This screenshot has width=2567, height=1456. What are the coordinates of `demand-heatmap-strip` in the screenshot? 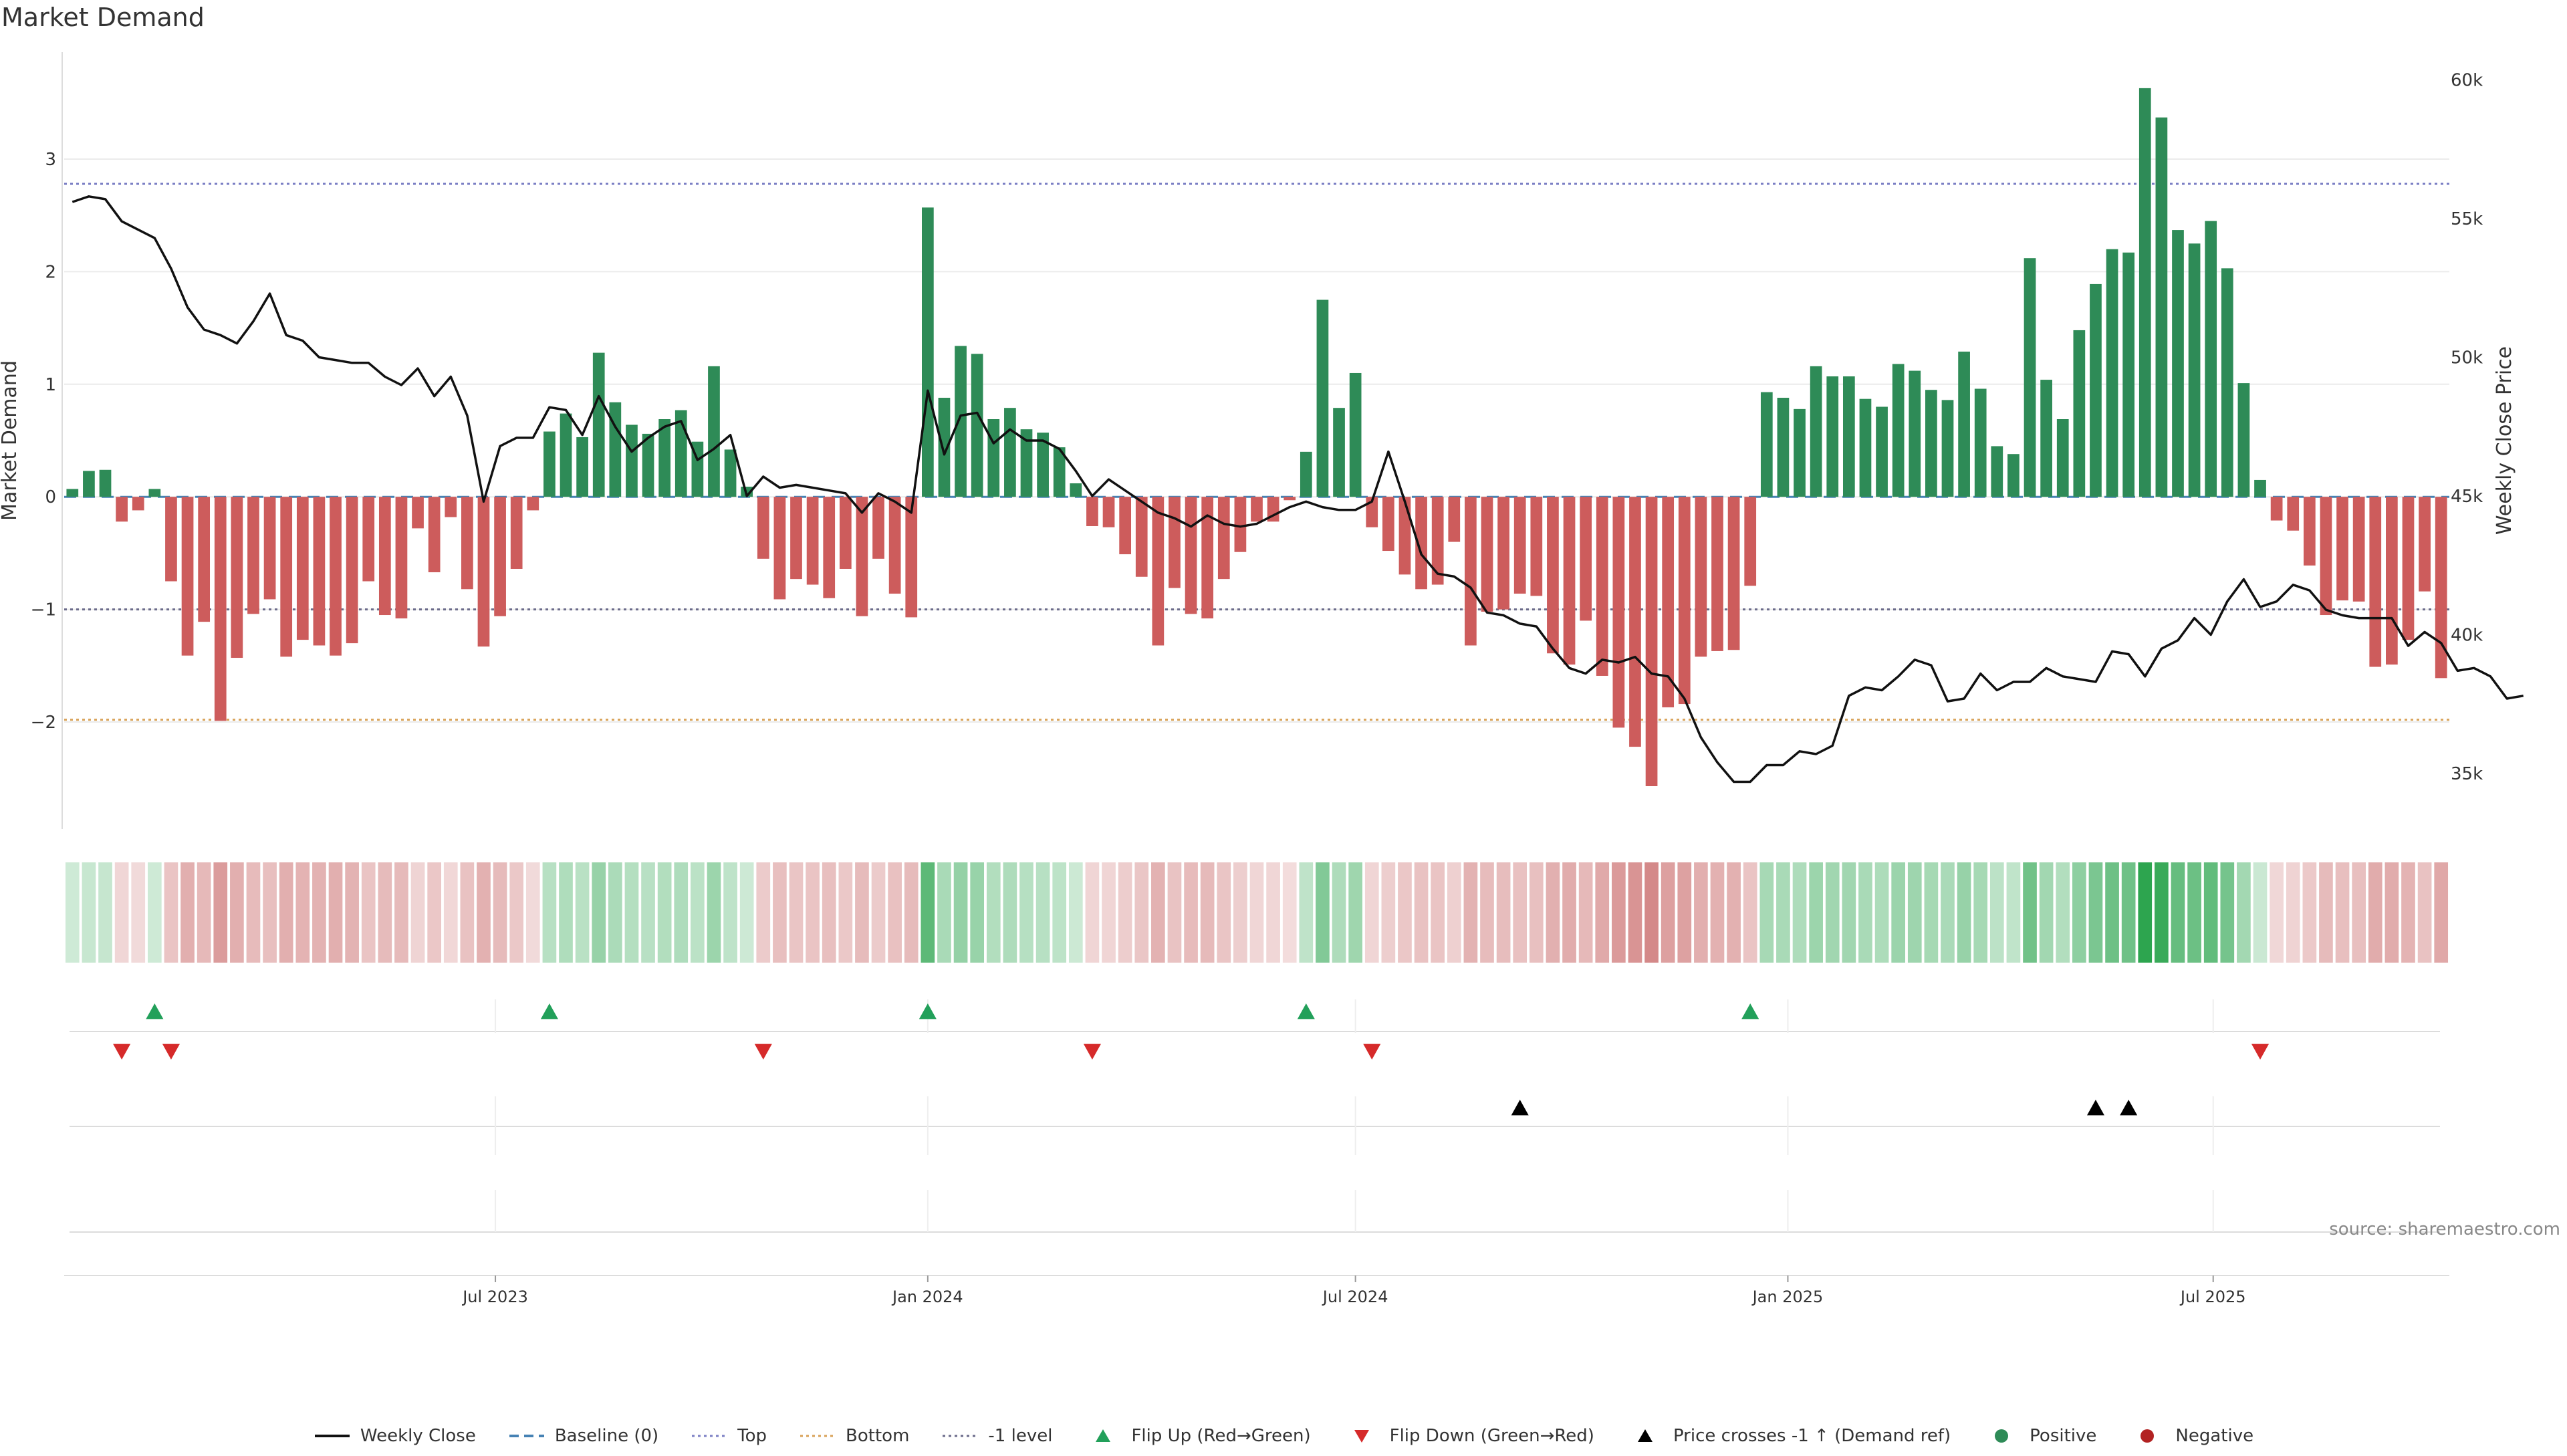 It's located at (1257, 912).